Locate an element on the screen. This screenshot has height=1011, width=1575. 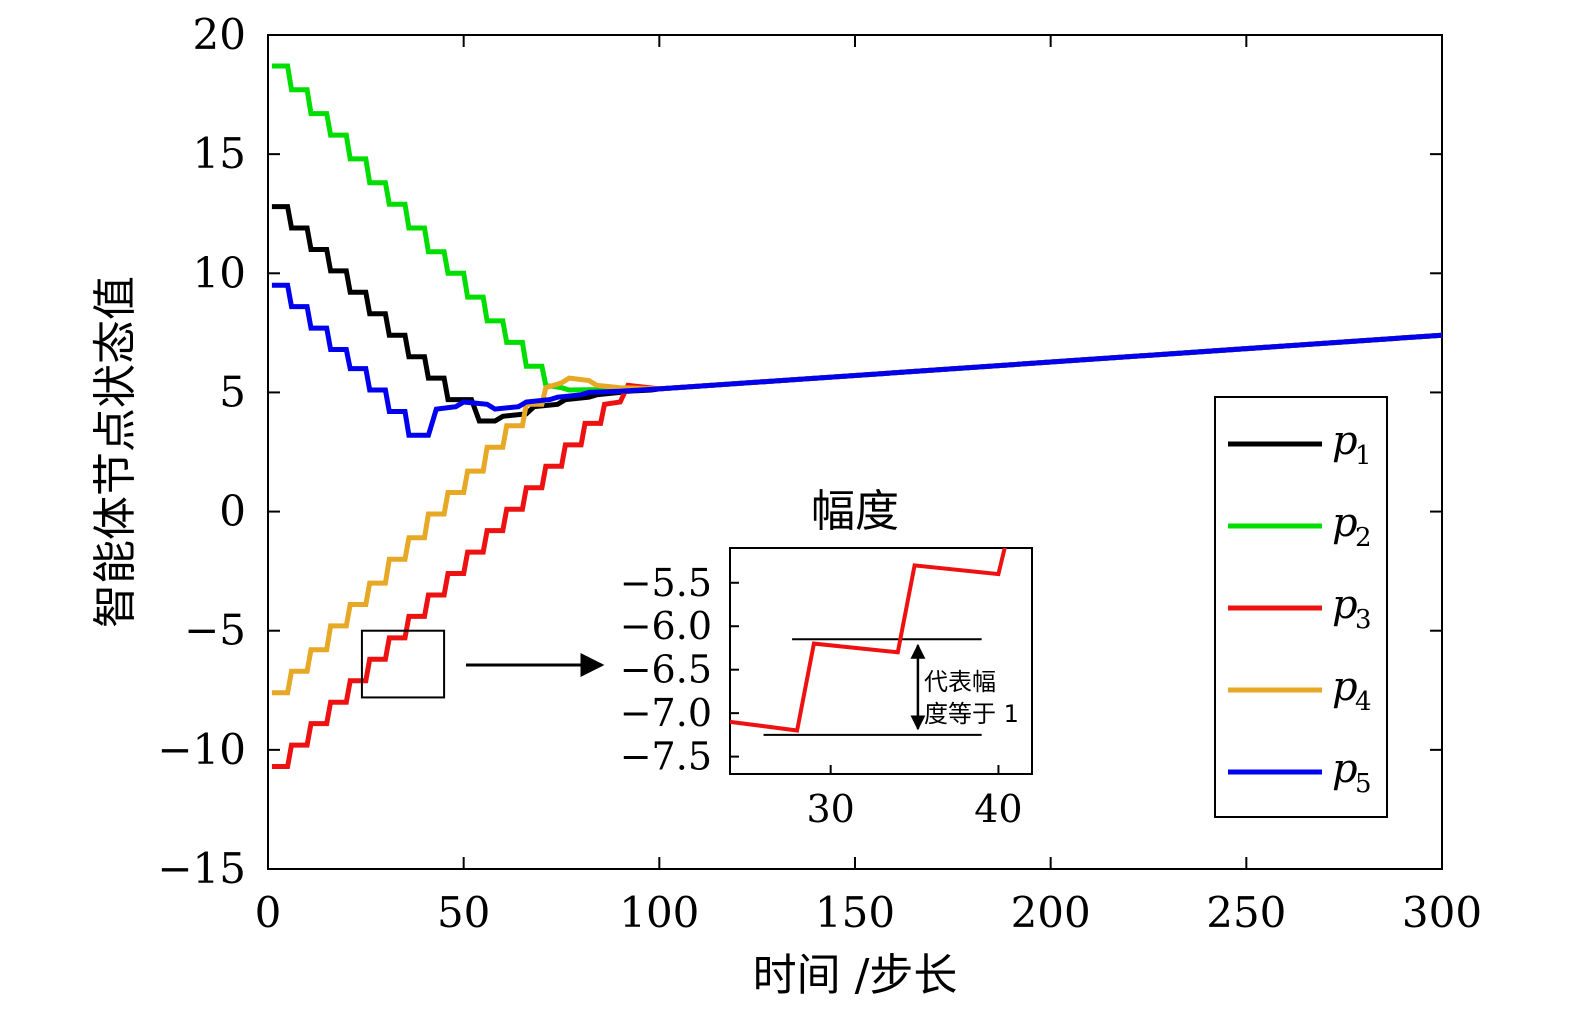
amplitude-annotation-line2: 度等于 1 is located at coordinates (971, 714).